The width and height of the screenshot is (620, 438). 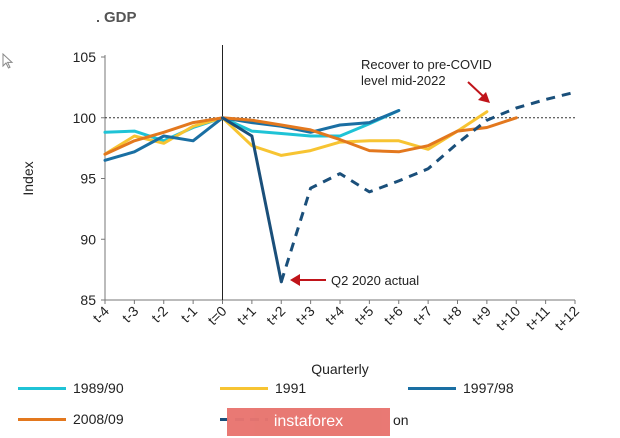 I want to click on legend-label: 2008/09, so click(x=98, y=419).